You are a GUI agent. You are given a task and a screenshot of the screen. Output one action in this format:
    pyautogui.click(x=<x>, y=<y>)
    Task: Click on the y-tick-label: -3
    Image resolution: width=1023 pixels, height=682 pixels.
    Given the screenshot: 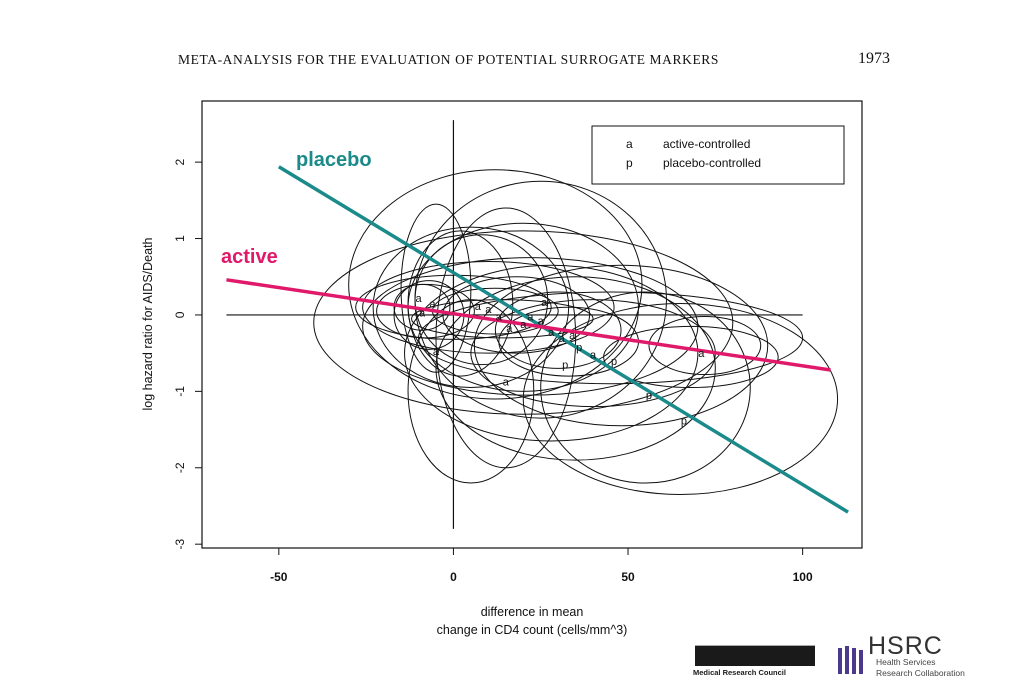 What is the action you would take?
    pyautogui.click(x=180, y=544)
    